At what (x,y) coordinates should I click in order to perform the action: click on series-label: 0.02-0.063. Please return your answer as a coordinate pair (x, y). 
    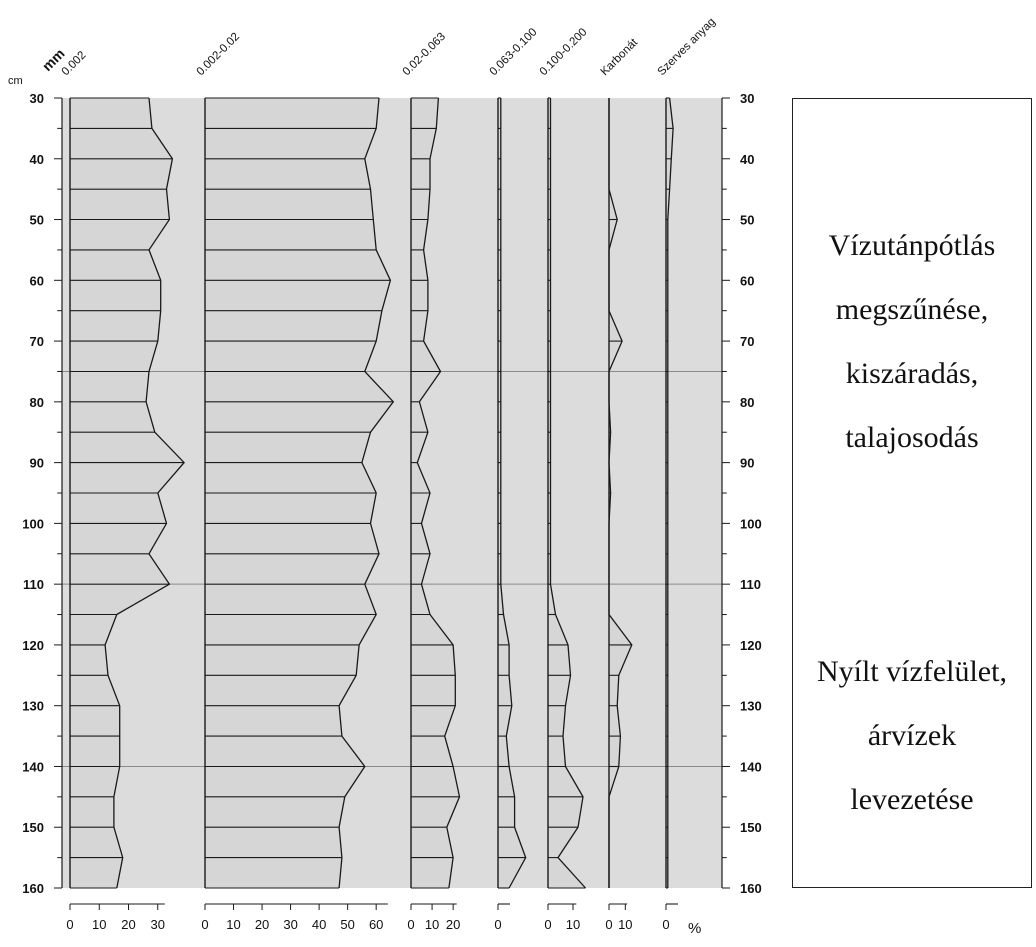
    Looking at the image, I should click on (424, 54).